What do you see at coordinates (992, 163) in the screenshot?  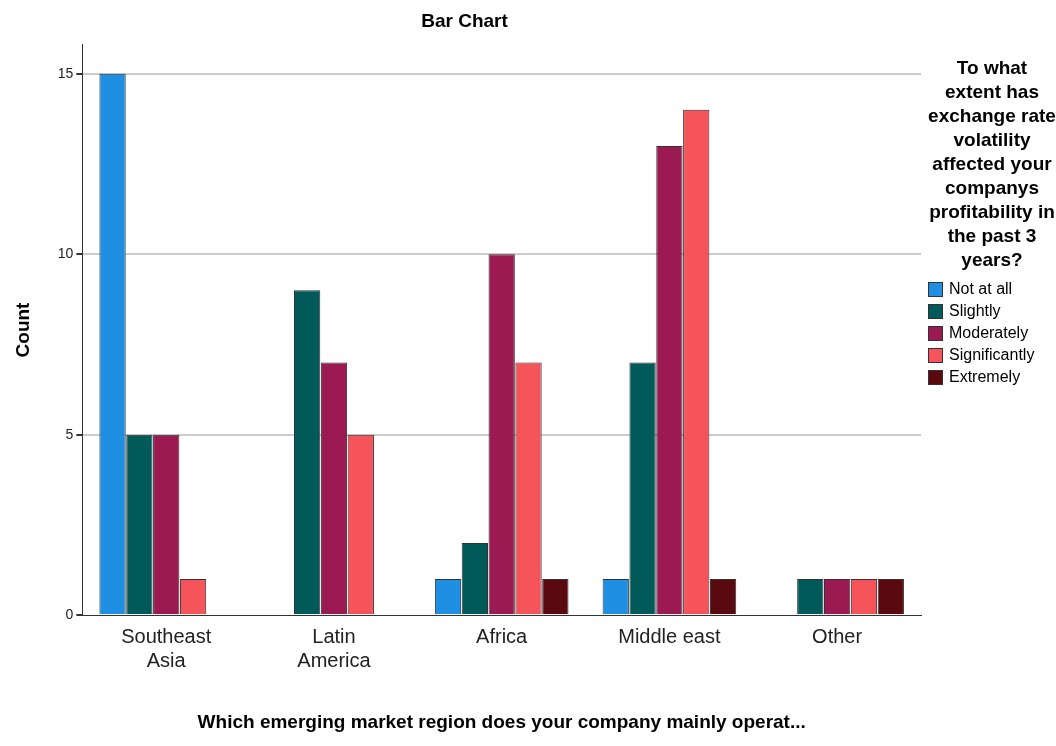 I see `text: To what extent has exchange rate volatility affected your companys profitability in the past 3 years?` at bounding box center [992, 163].